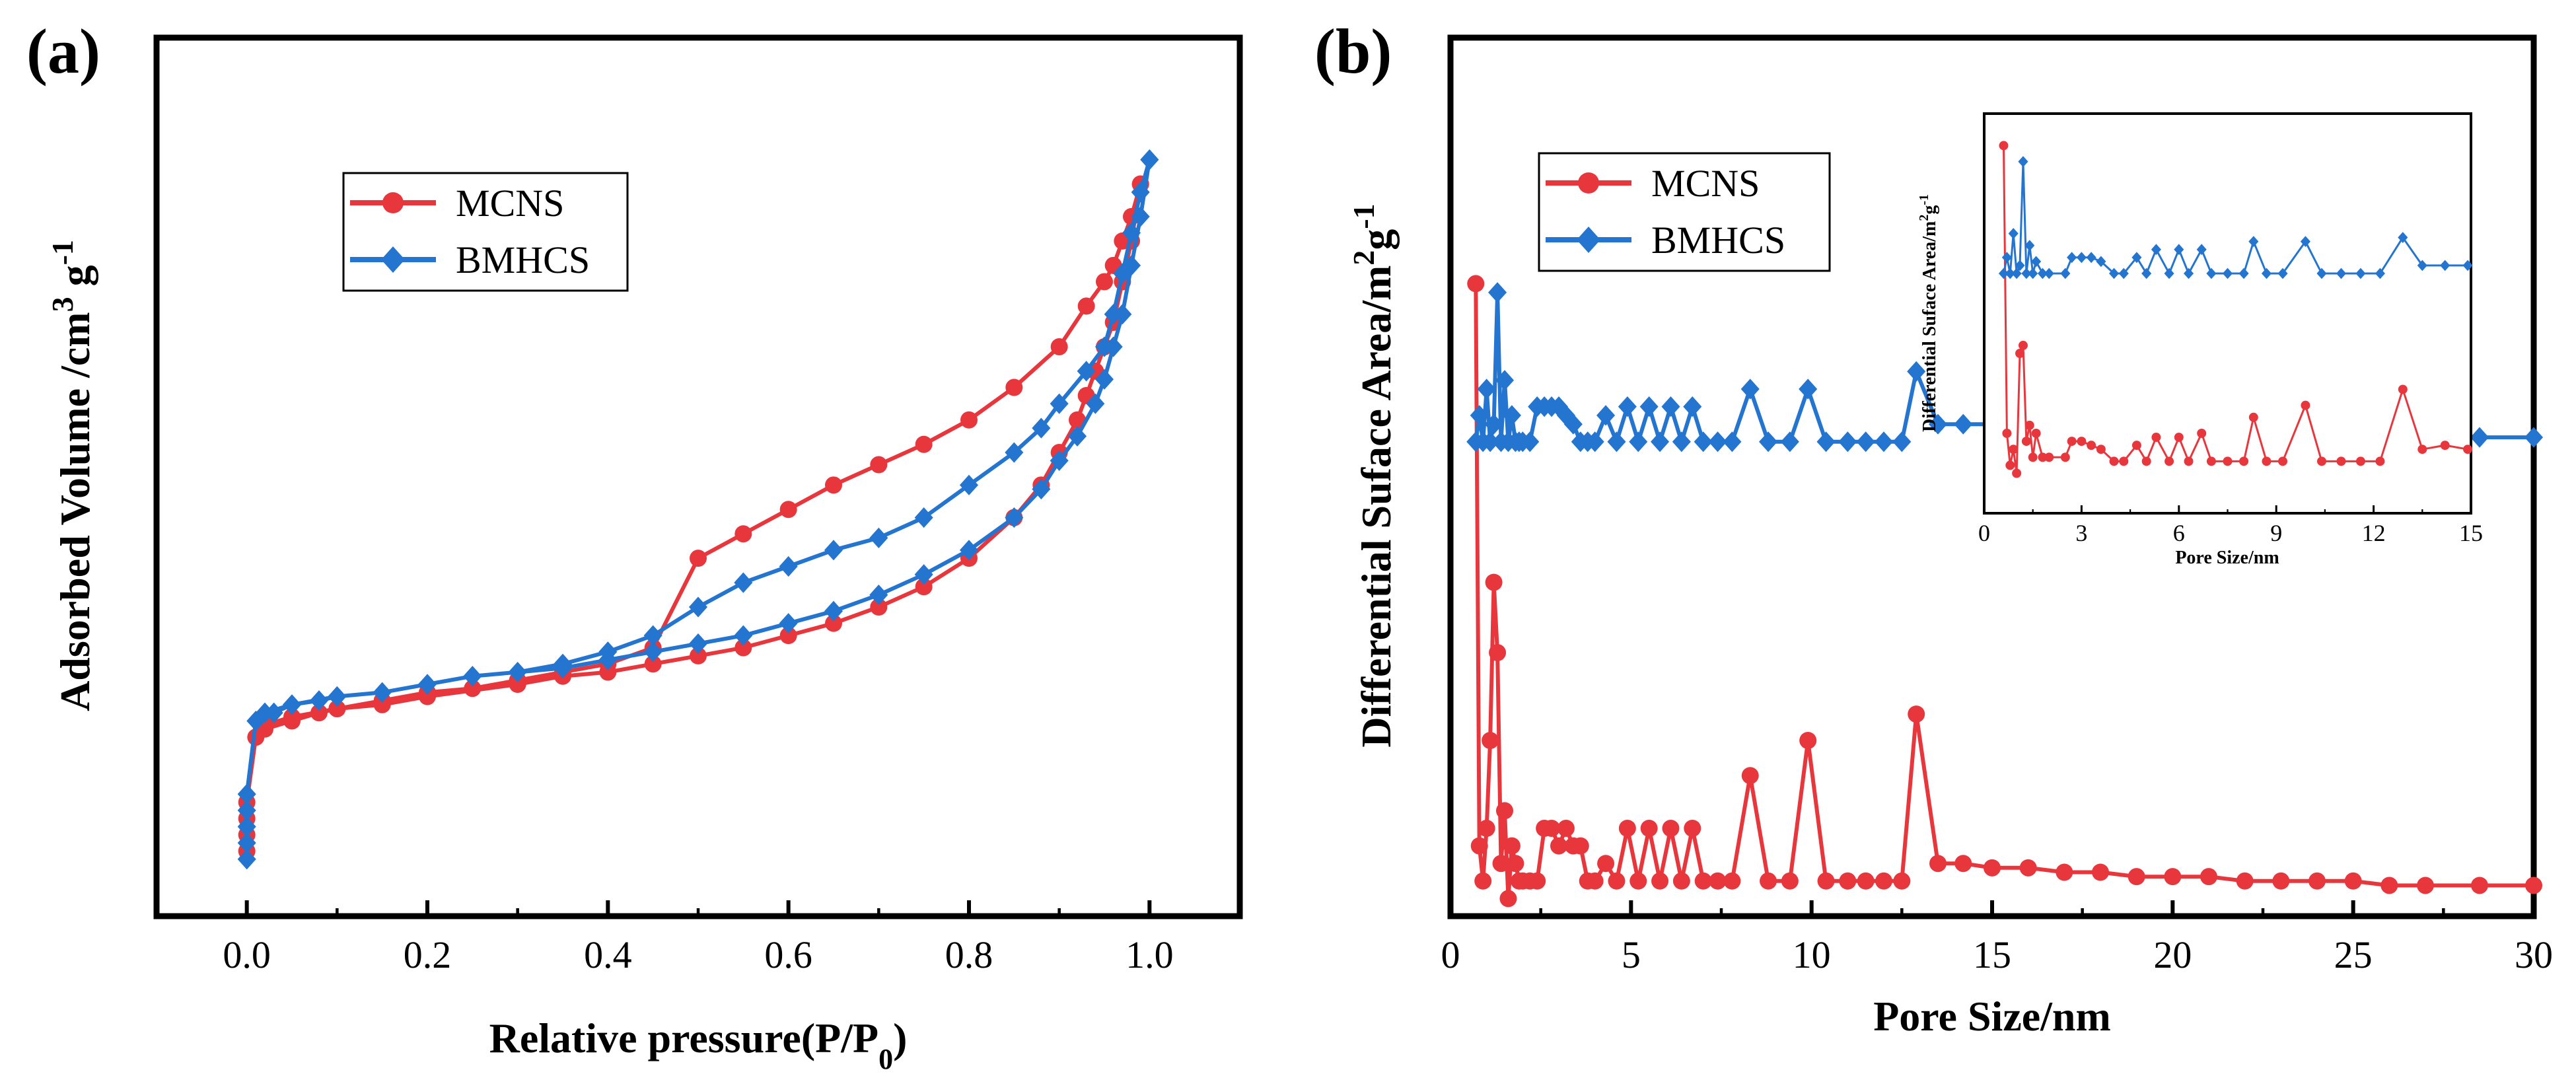 The width and height of the screenshot is (2576, 1076). Describe the element at coordinates (2353, 954) in the screenshot. I see `x-tick-label: 25` at that location.